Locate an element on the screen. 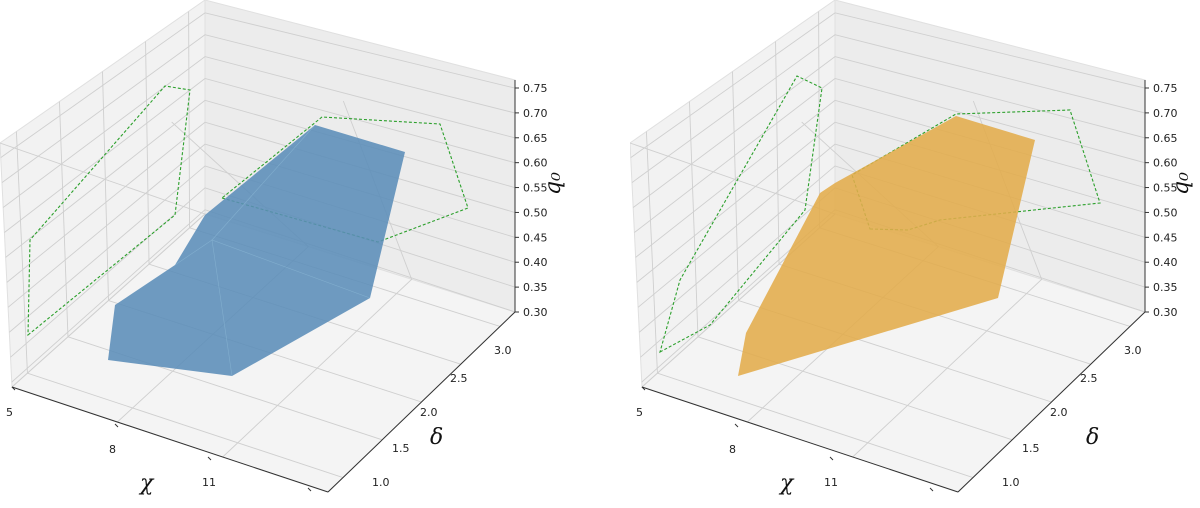  left-surface is located at coordinates (256, 250).